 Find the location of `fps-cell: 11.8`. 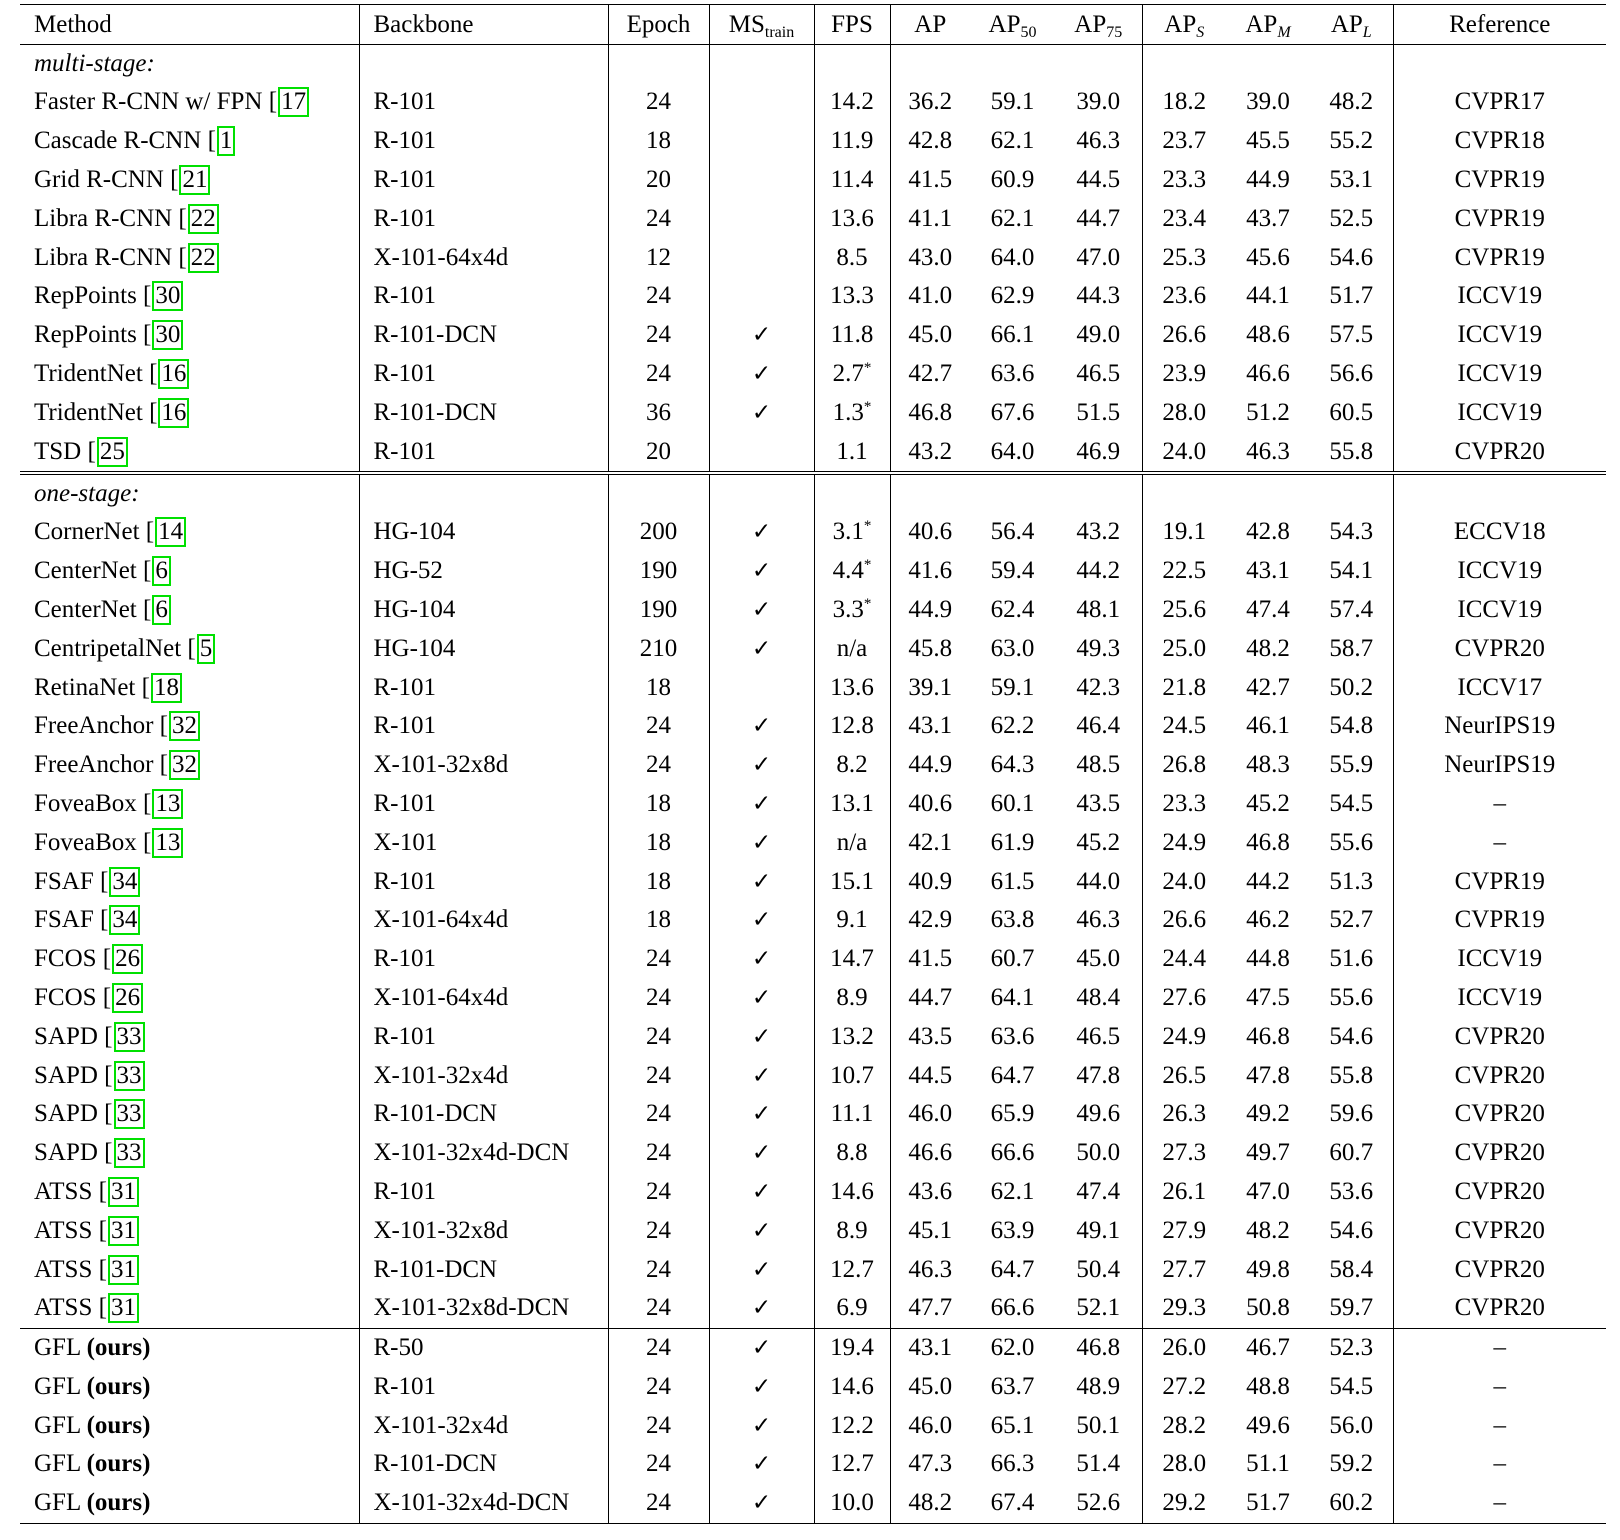

fps-cell: 11.8 is located at coordinates (851, 335).